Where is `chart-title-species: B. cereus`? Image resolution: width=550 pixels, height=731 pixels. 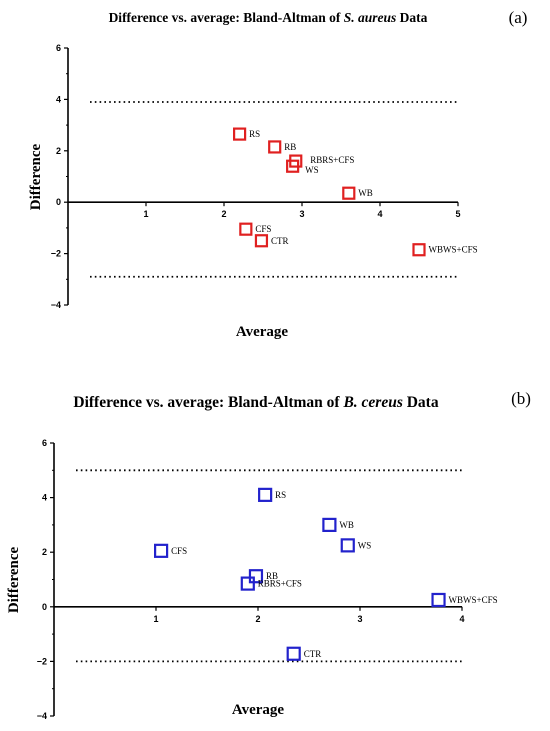
chart-title-species: B. cereus is located at coordinates (372, 402).